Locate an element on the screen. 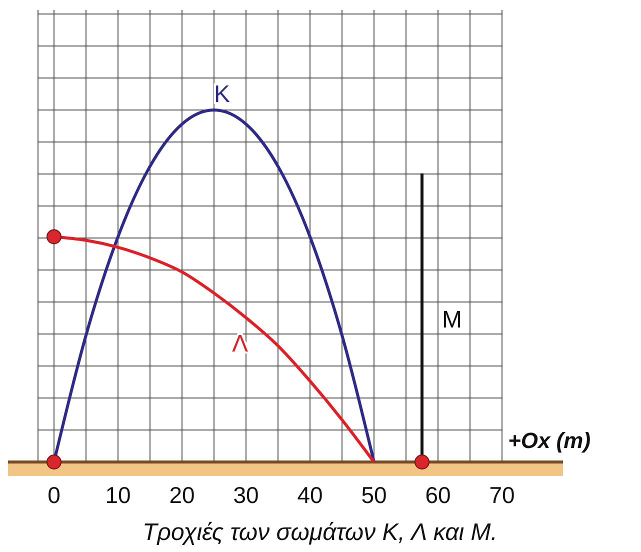 The height and width of the screenshot is (552, 641). x-tick-label: 20 is located at coordinates (182, 495).